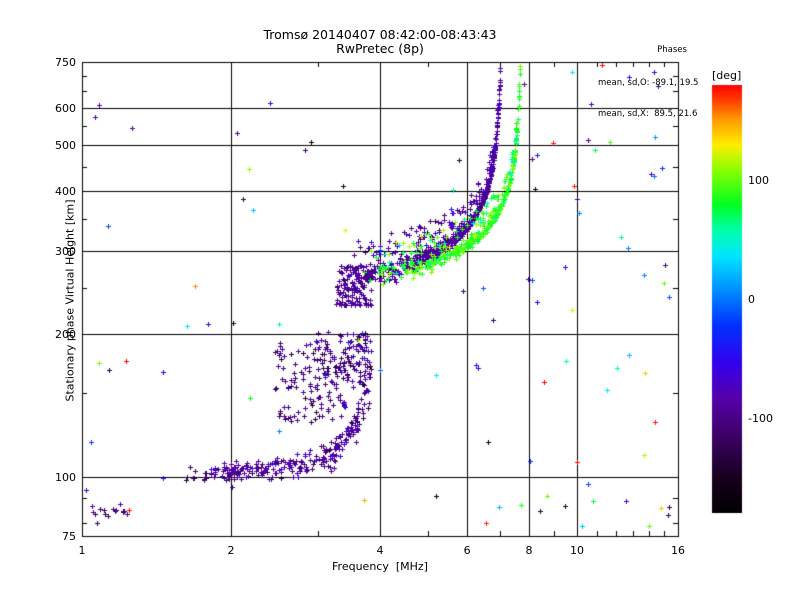 The width and height of the screenshot is (800, 600). I want to click on phase-stats-x-mode: mean, sd,X: 89.5, 21.6, so click(648, 114).